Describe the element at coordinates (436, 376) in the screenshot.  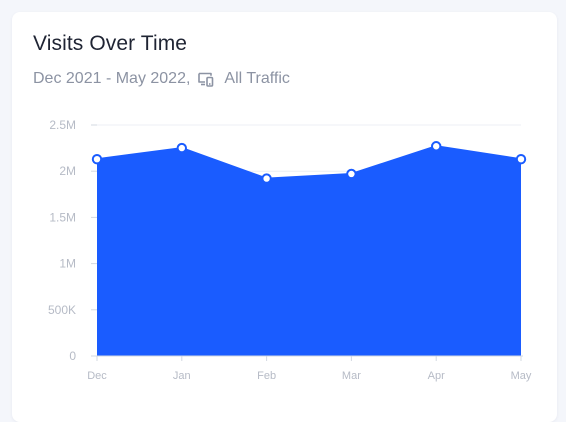
I see `x-tick-label: Apr` at that location.